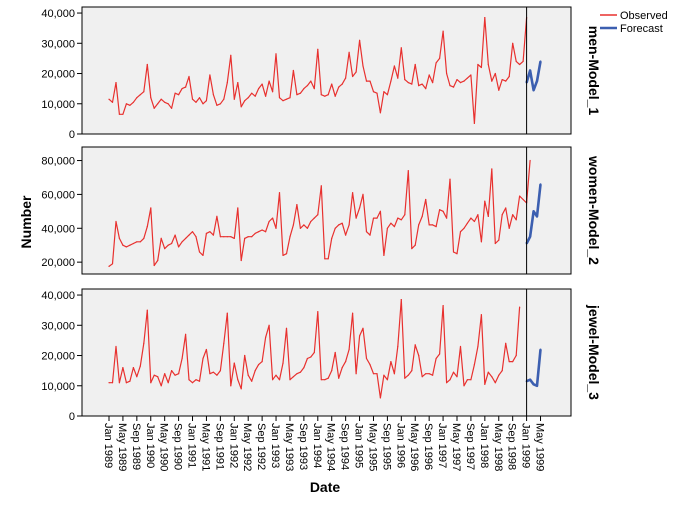 This screenshot has width=679, height=510. Describe the element at coordinates (58, 75) in the screenshot. I see `y-tick-label: 20,000` at that location.